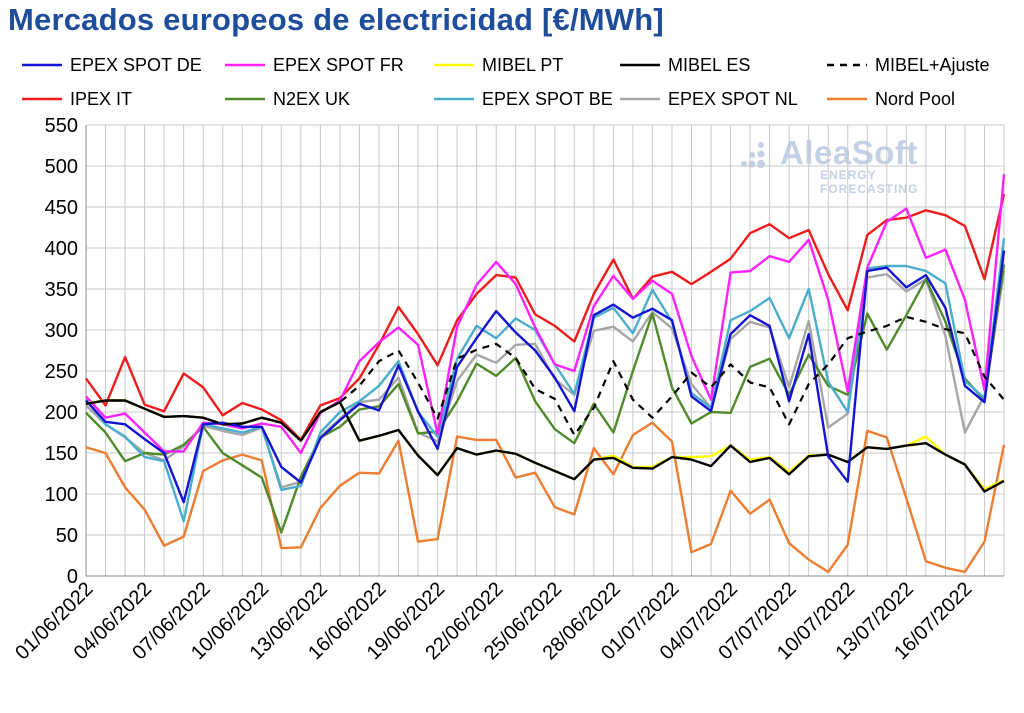  I want to click on legend-label: IPEX IT, so click(101, 98).